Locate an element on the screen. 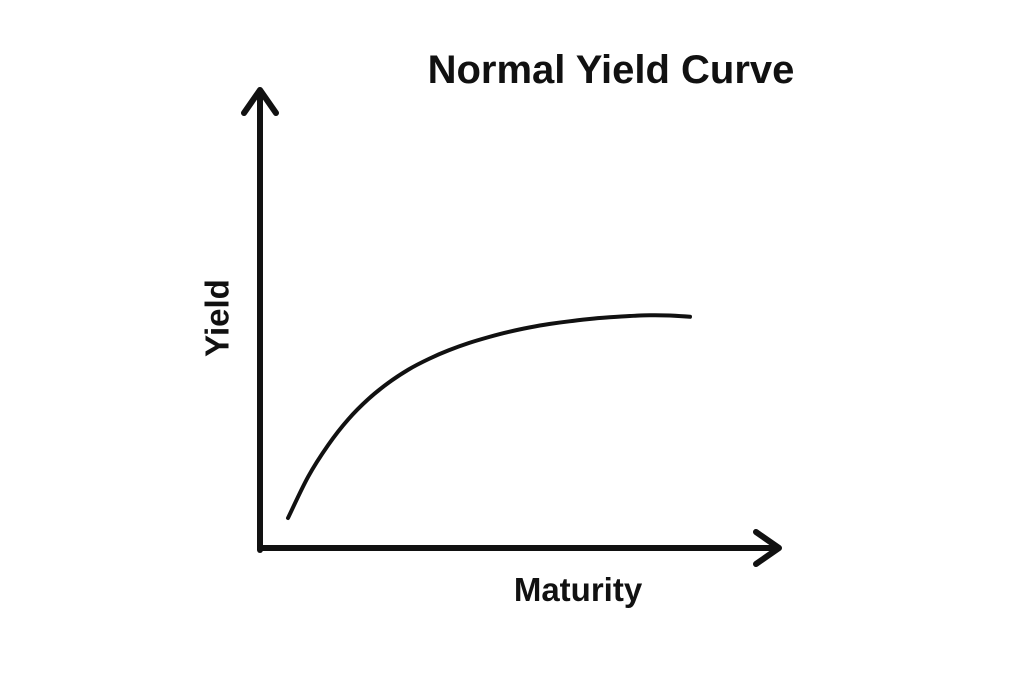 The image size is (1024, 682). chart-title: Normal Yield Curve is located at coordinates (611, 70).